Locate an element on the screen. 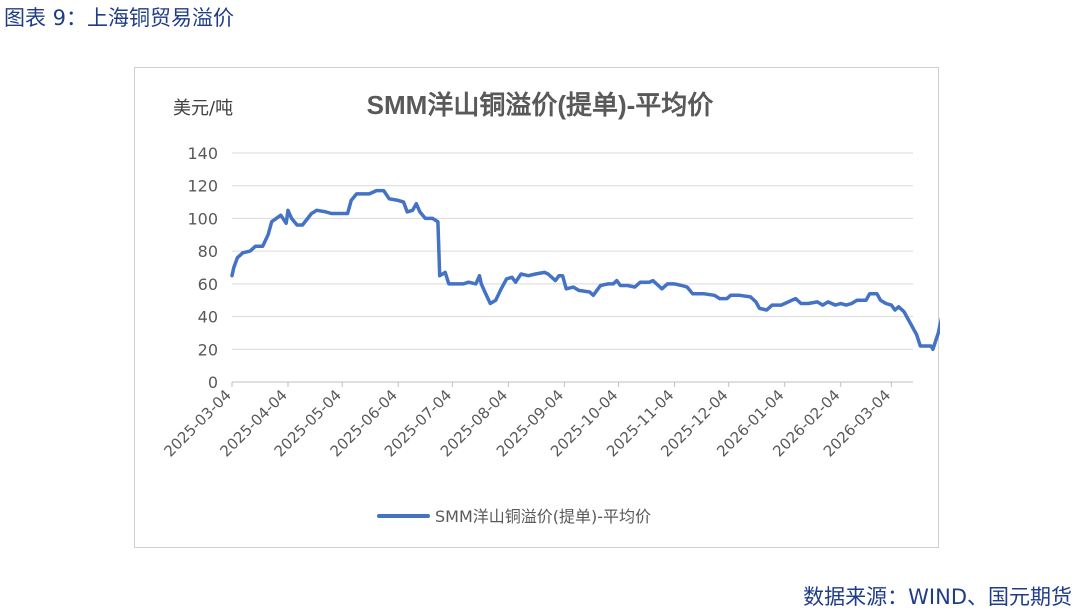  legend: SMM洋山铜溢价(提单)-平均价 is located at coordinates (514, 516).